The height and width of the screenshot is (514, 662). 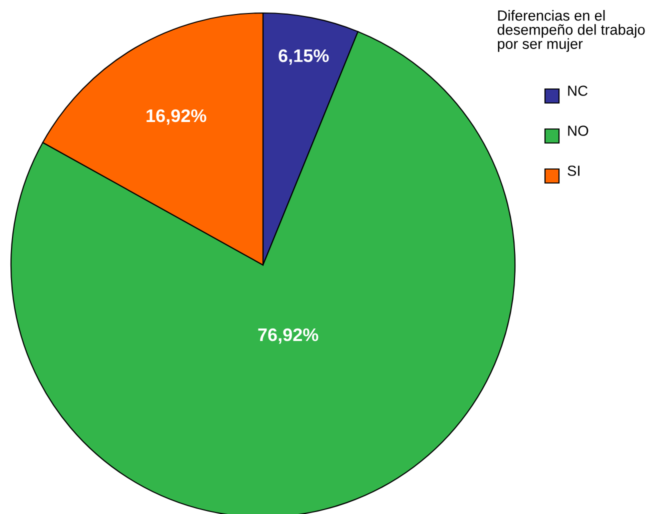 What do you see at coordinates (574, 171) in the screenshot?
I see `legend-label: SI` at bounding box center [574, 171].